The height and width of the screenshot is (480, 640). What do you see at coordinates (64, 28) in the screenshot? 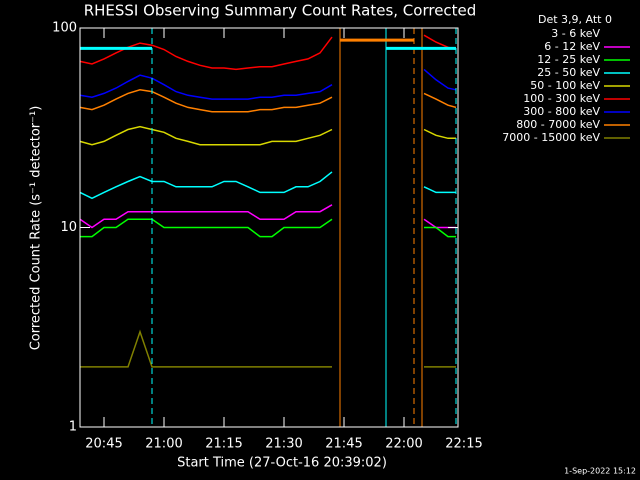
I see `y-tick-label: 100` at bounding box center [64, 28].